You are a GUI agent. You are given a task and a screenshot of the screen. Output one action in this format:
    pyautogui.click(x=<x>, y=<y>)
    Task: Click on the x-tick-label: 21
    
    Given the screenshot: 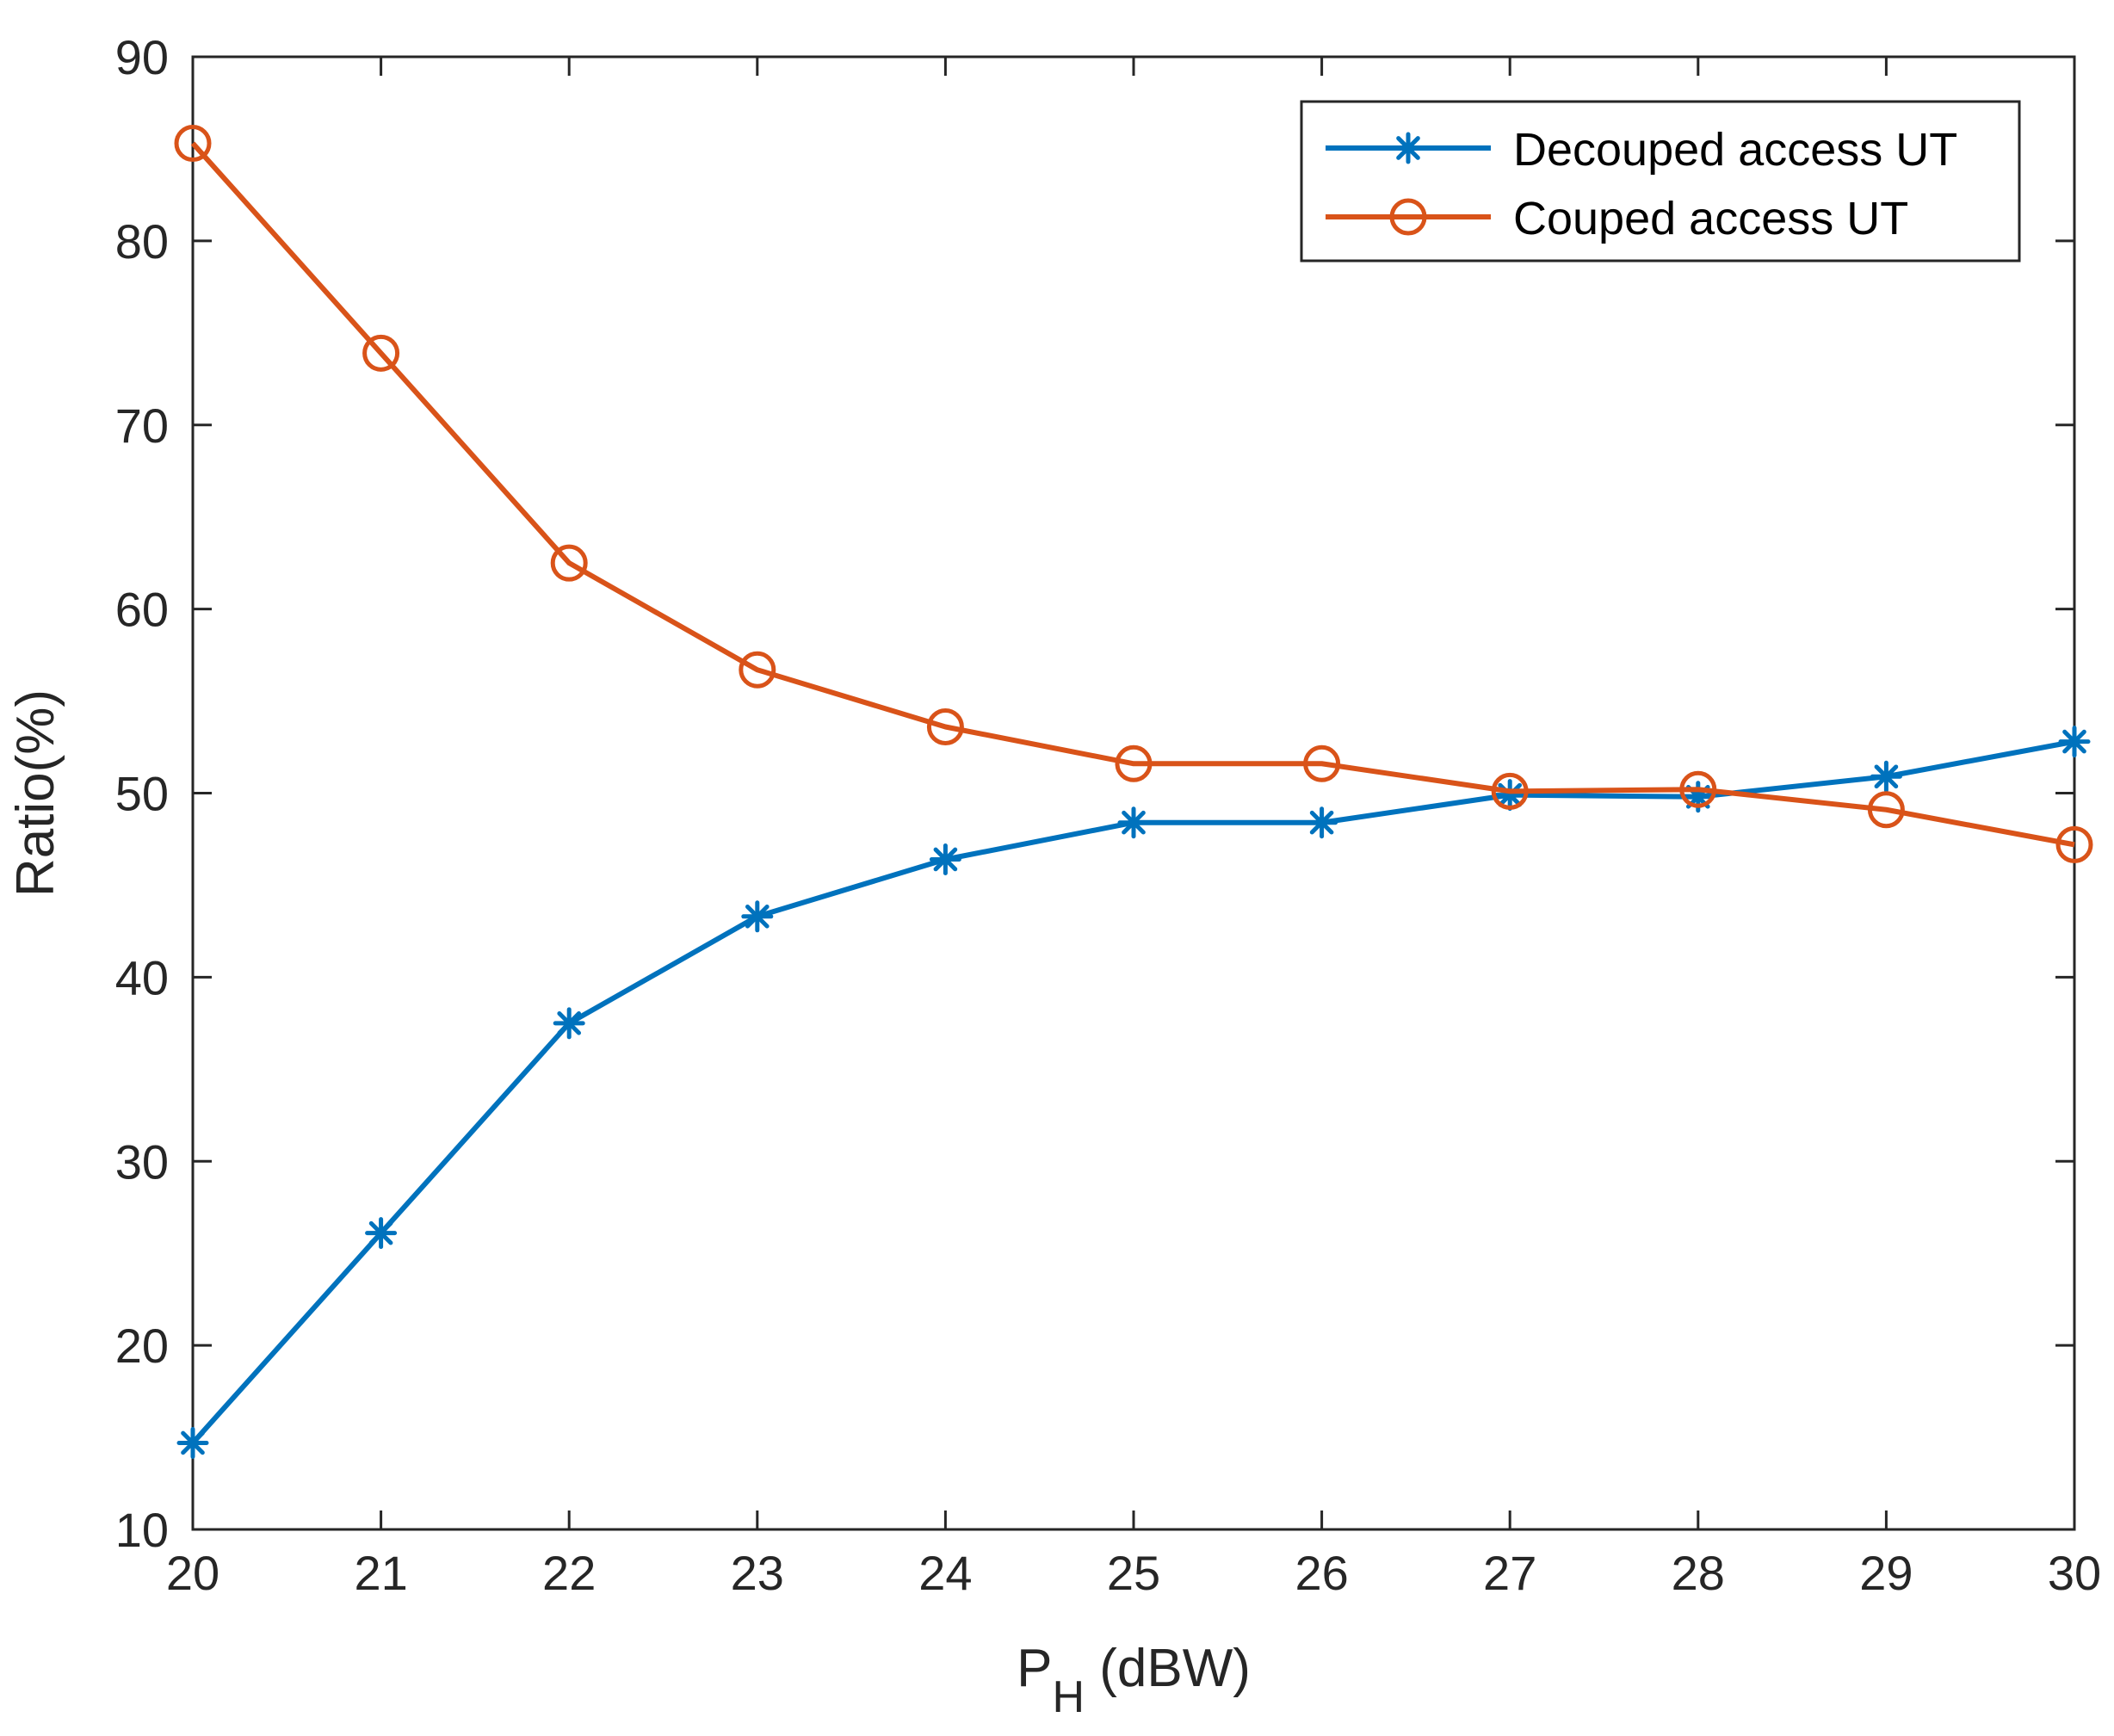 What is the action you would take?
    pyautogui.click(x=380, y=1573)
    